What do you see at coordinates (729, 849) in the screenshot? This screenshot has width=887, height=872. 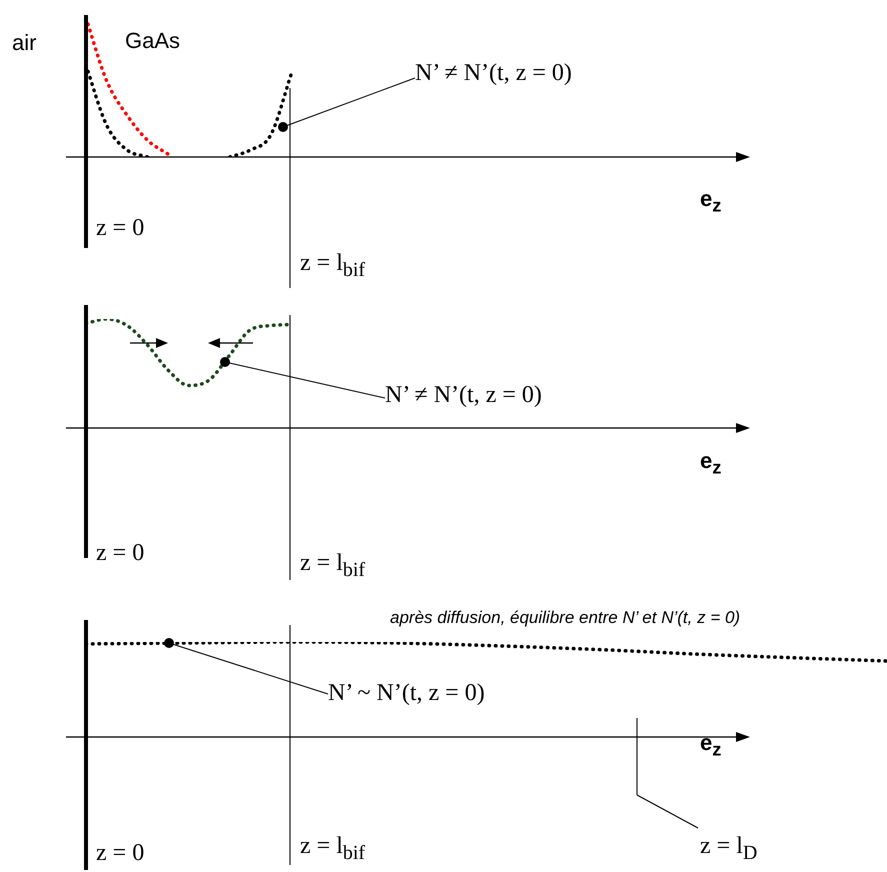 I see `text: z = l$_{D}$` at bounding box center [729, 849].